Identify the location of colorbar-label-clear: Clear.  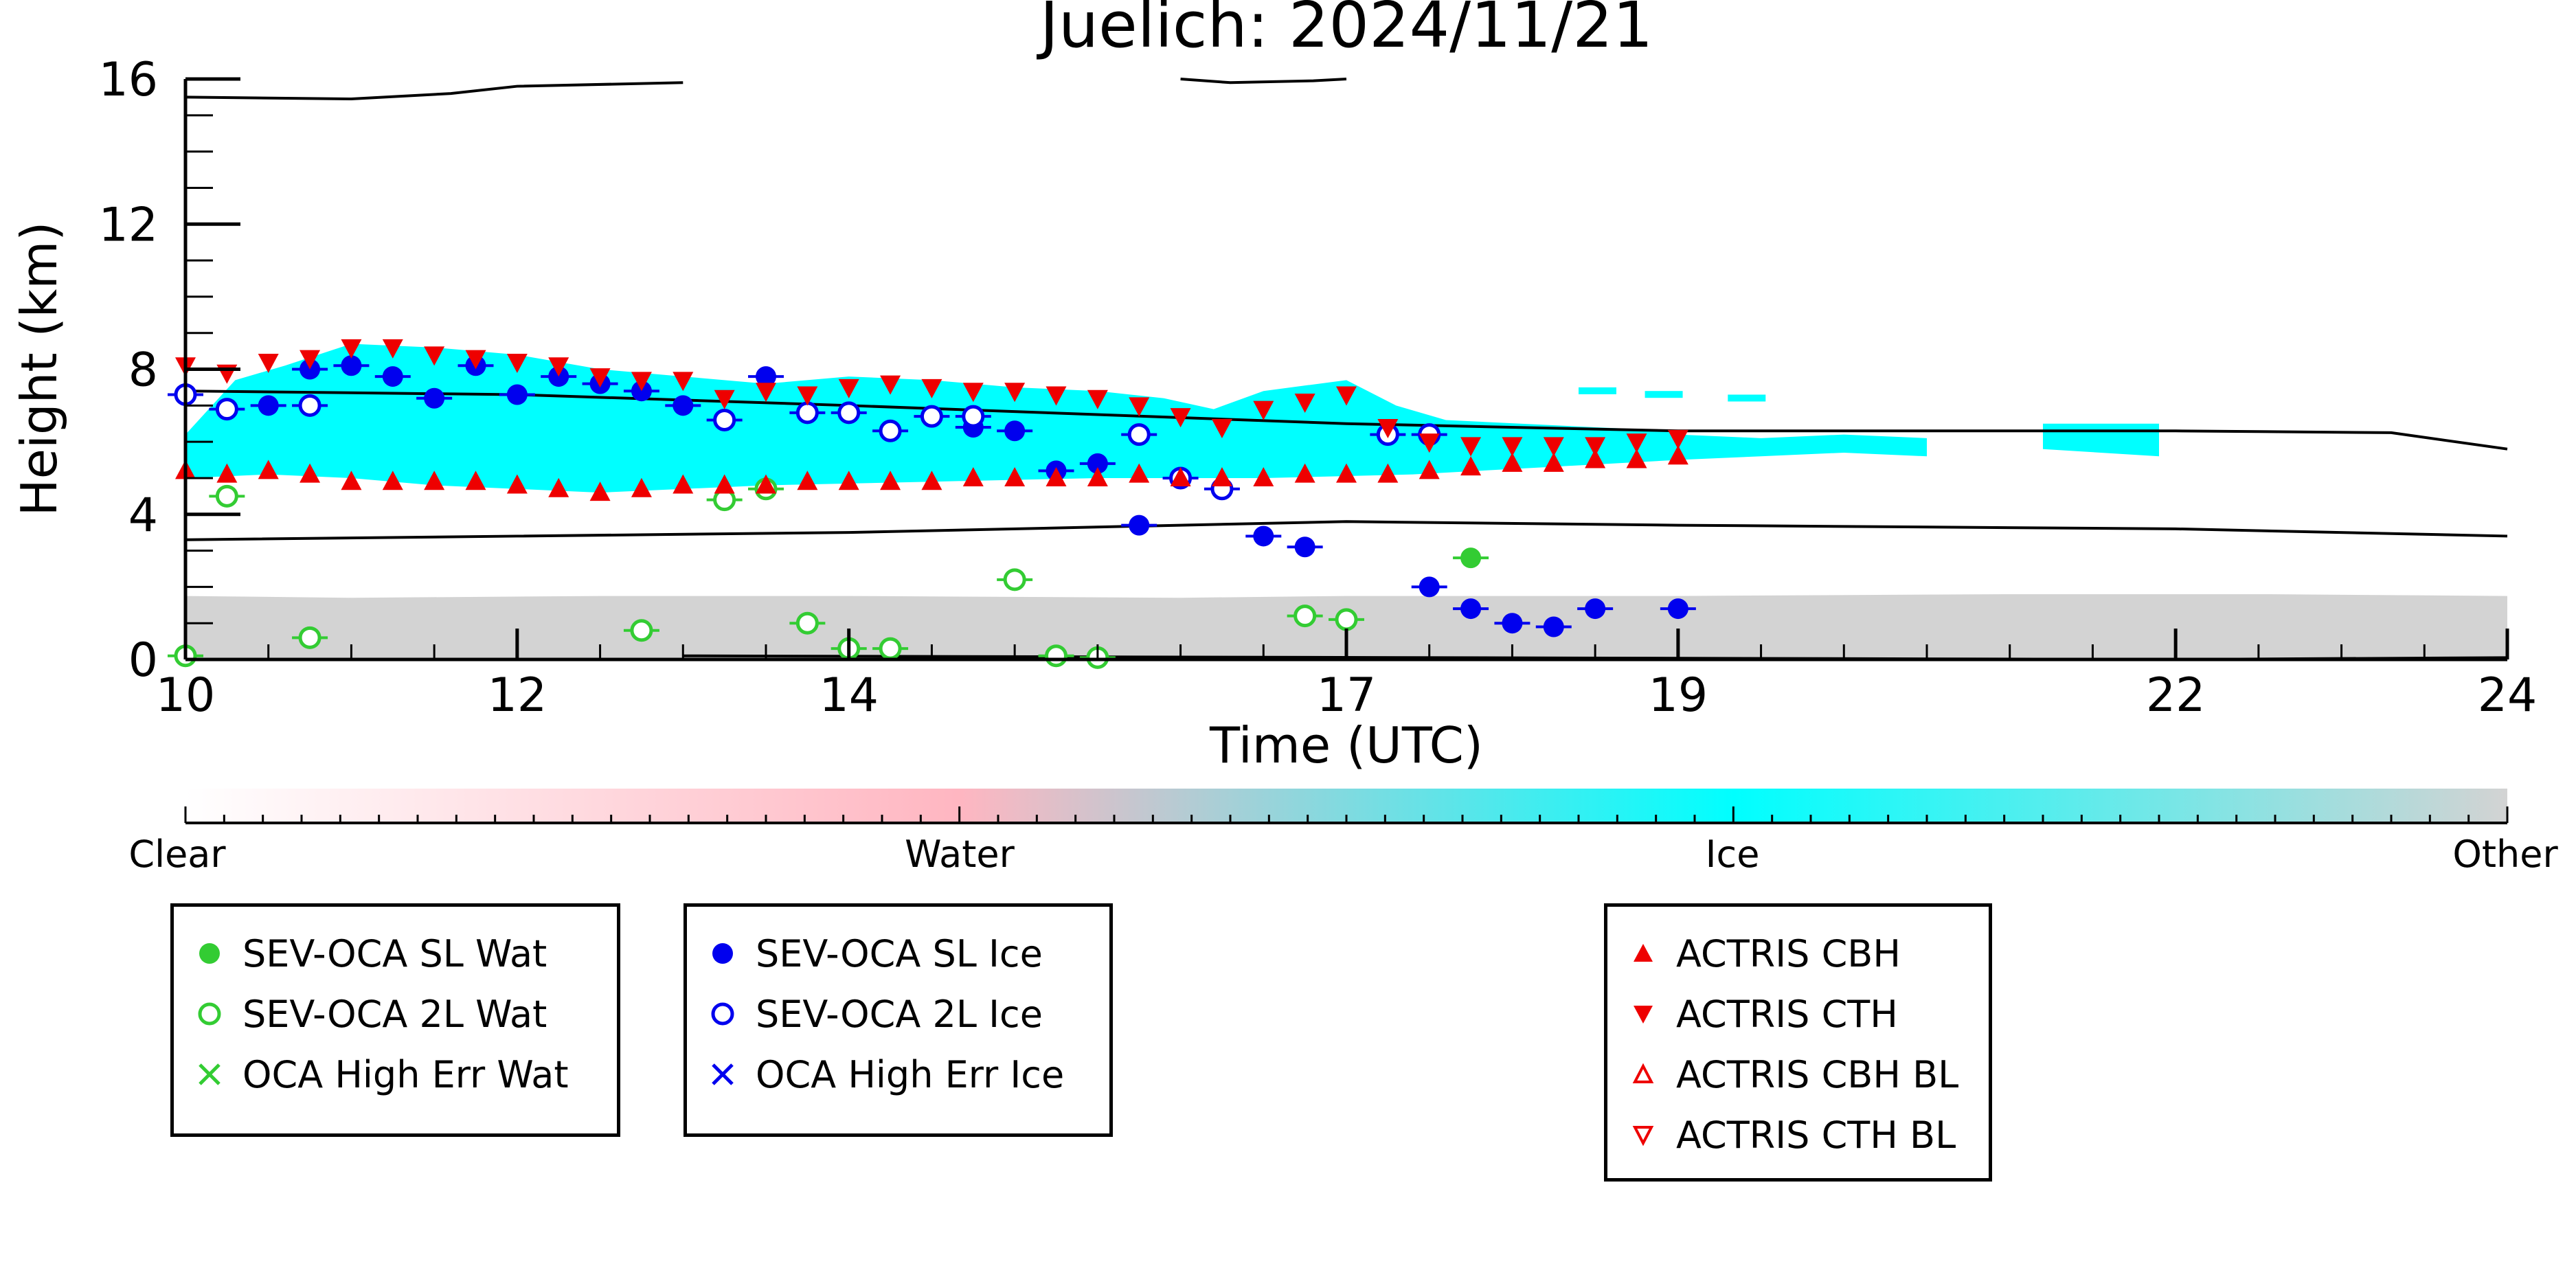
(177, 854).